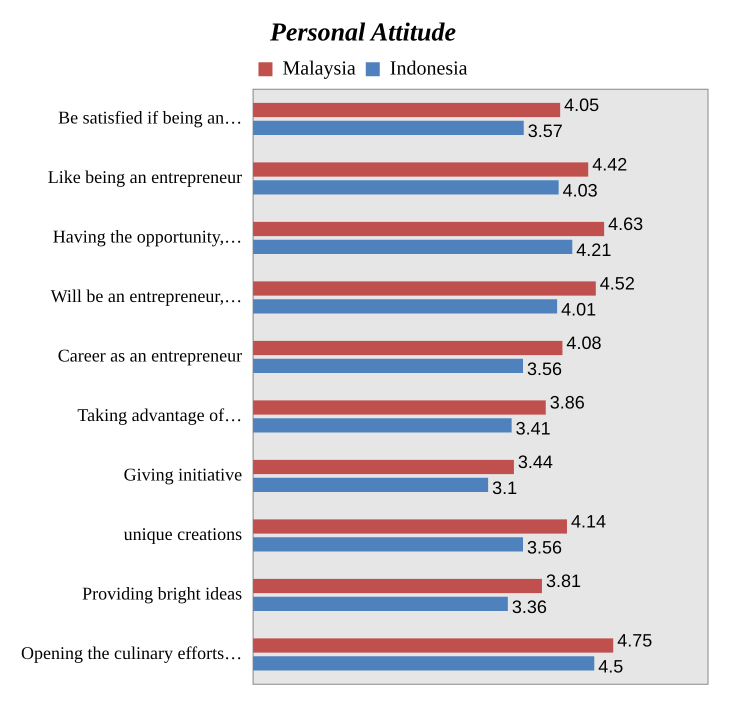 The height and width of the screenshot is (710, 741). What do you see at coordinates (580, 190) in the screenshot?
I see `data-label: 4.03` at bounding box center [580, 190].